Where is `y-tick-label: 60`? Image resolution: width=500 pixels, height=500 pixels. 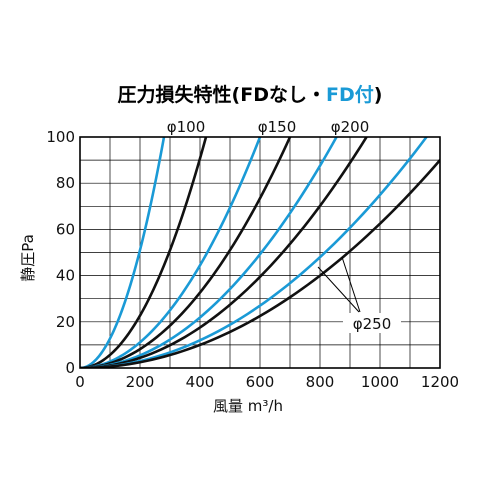
y-tick-label: 60 is located at coordinates (65, 229).